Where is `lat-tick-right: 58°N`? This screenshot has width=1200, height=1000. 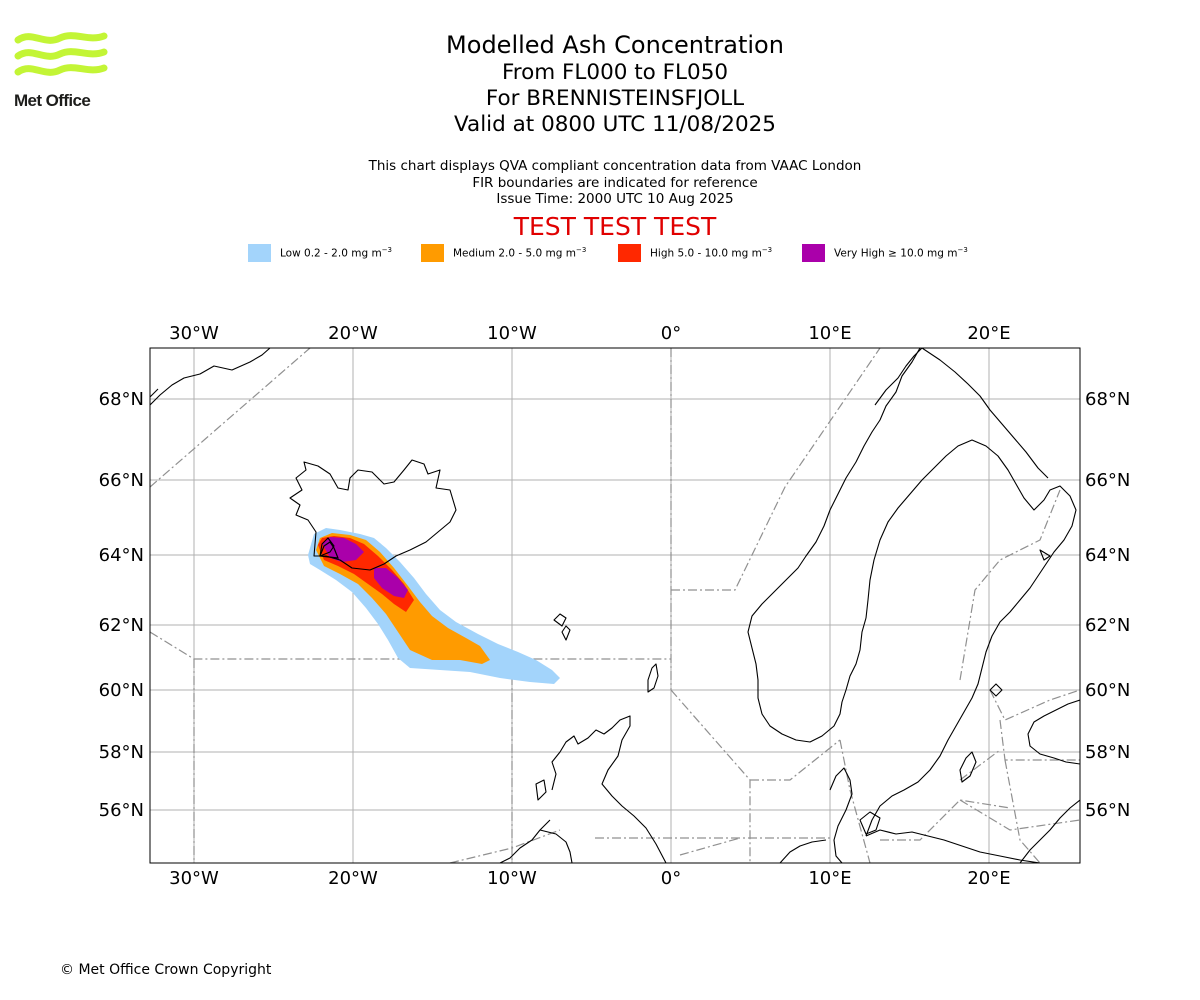
lat-tick-right: 58°N is located at coordinates (1107, 752).